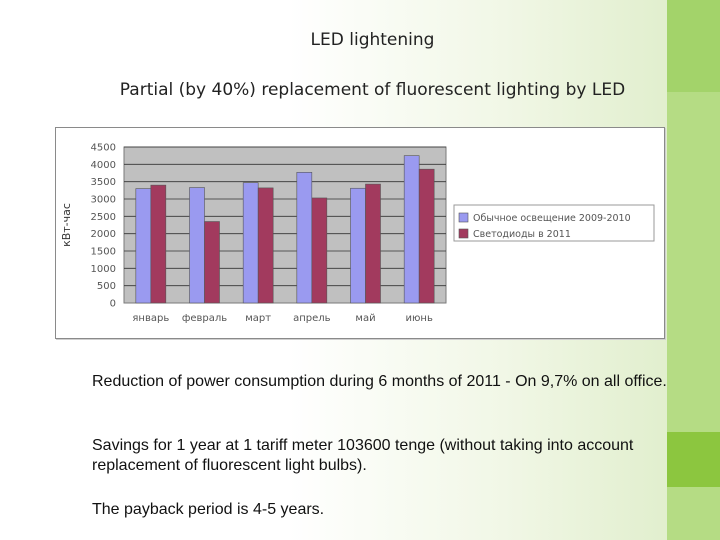  What do you see at coordinates (113, 304) in the screenshot?
I see `y-tick-label: 0` at bounding box center [113, 304].